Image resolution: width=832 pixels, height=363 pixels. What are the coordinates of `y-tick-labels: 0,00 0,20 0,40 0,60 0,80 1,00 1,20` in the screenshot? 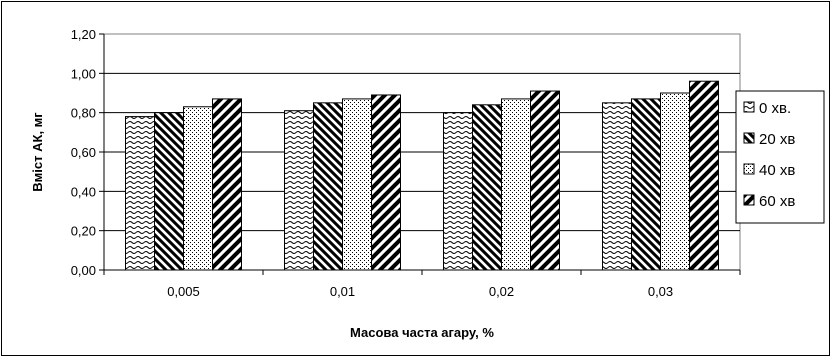 It's located at (87, 152).